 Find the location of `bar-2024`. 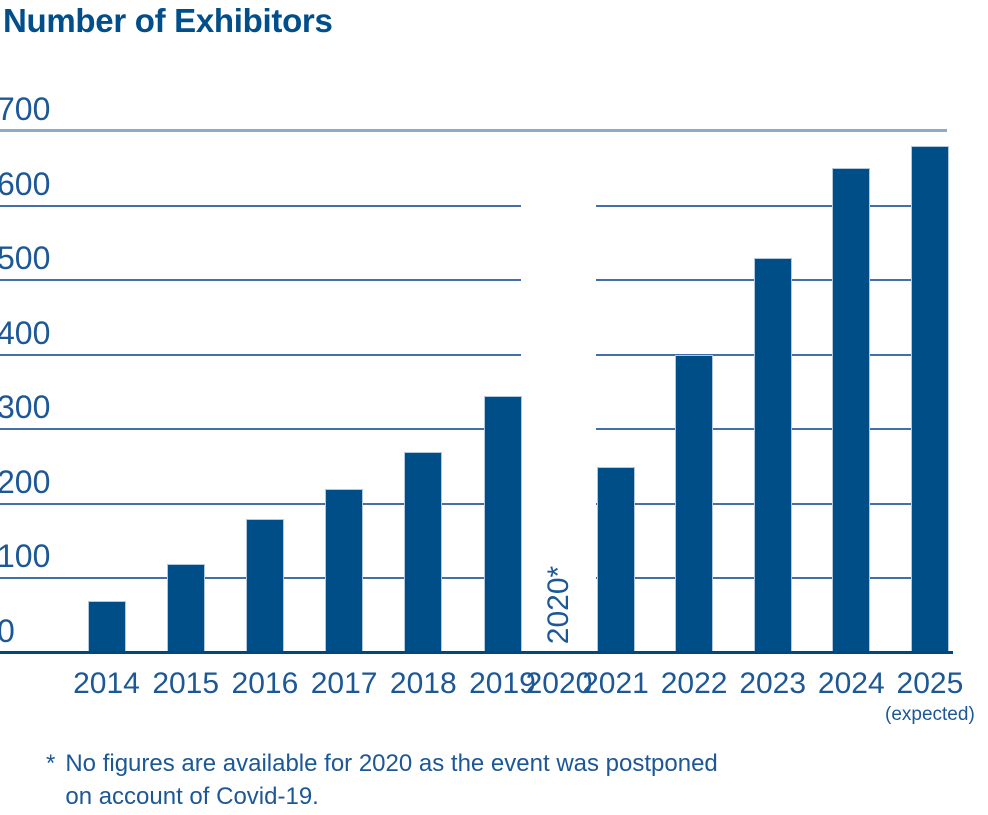

bar-2024 is located at coordinates (851, 410).